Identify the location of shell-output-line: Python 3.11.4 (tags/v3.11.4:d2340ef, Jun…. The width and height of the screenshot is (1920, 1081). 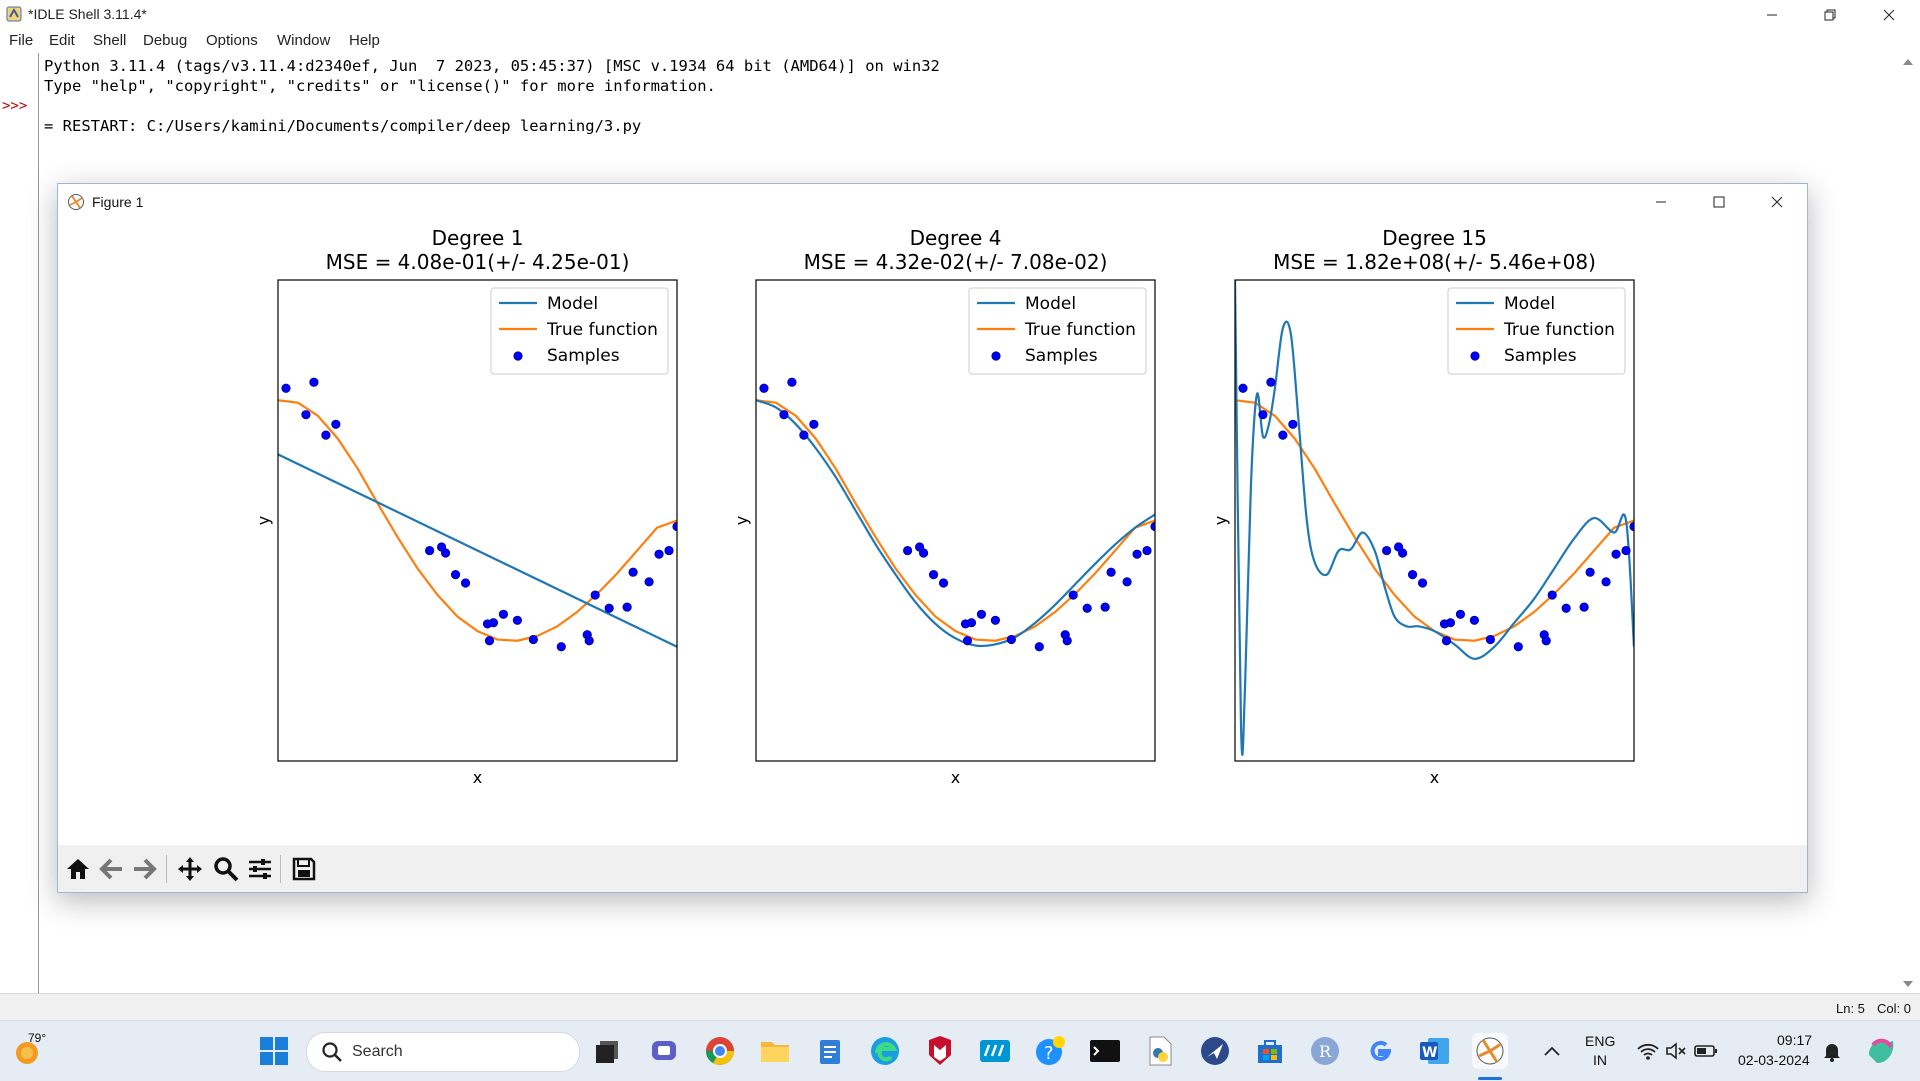
(492, 66).